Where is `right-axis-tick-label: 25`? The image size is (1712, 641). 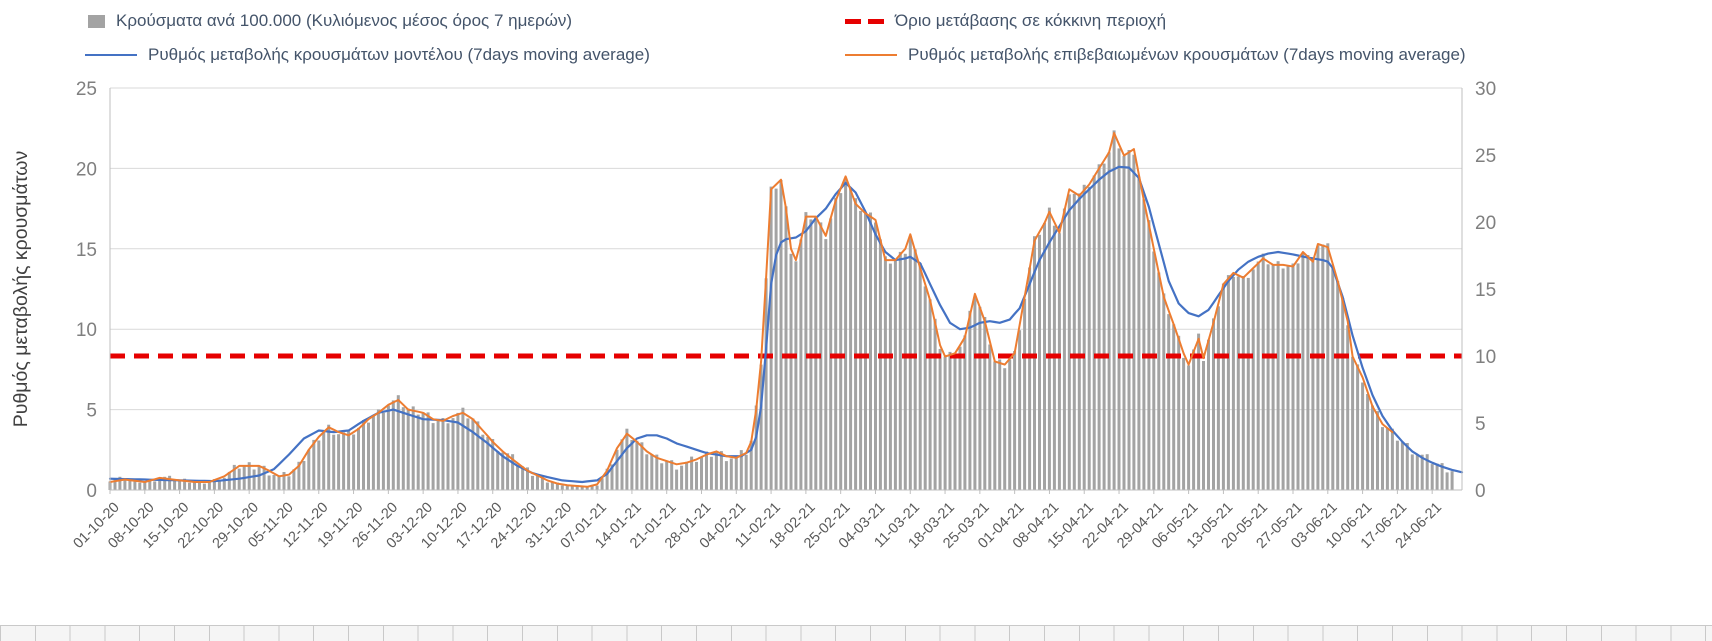 right-axis-tick-label: 25 is located at coordinates (1485, 156).